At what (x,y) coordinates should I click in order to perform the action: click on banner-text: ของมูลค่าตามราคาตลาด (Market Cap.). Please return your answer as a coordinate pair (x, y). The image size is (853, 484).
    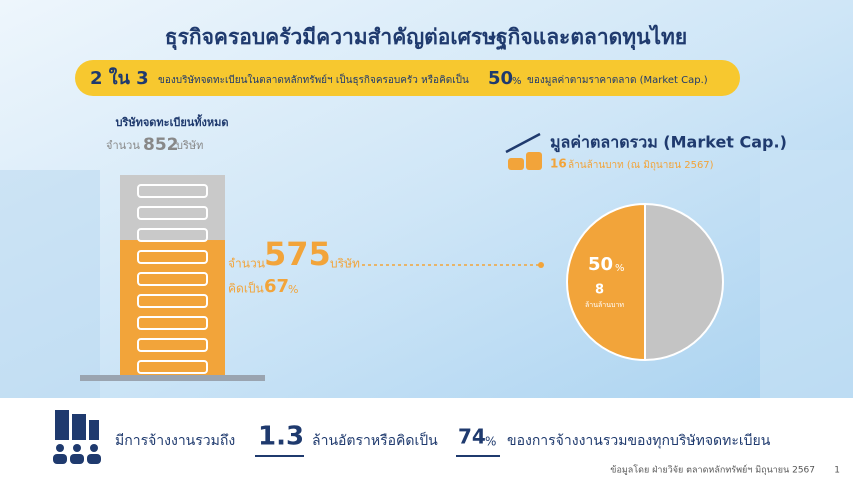
    Looking at the image, I should click on (617, 80).